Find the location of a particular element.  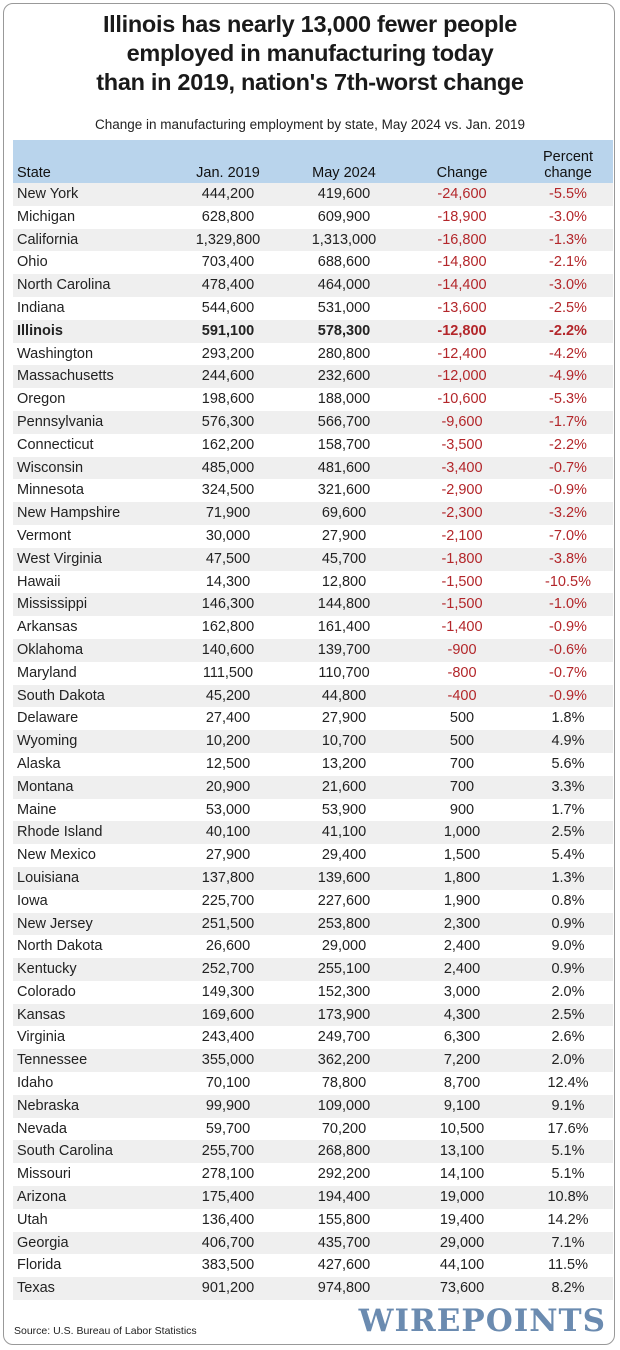

cell-jan-2019: 111,500 is located at coordinates (228, 672).